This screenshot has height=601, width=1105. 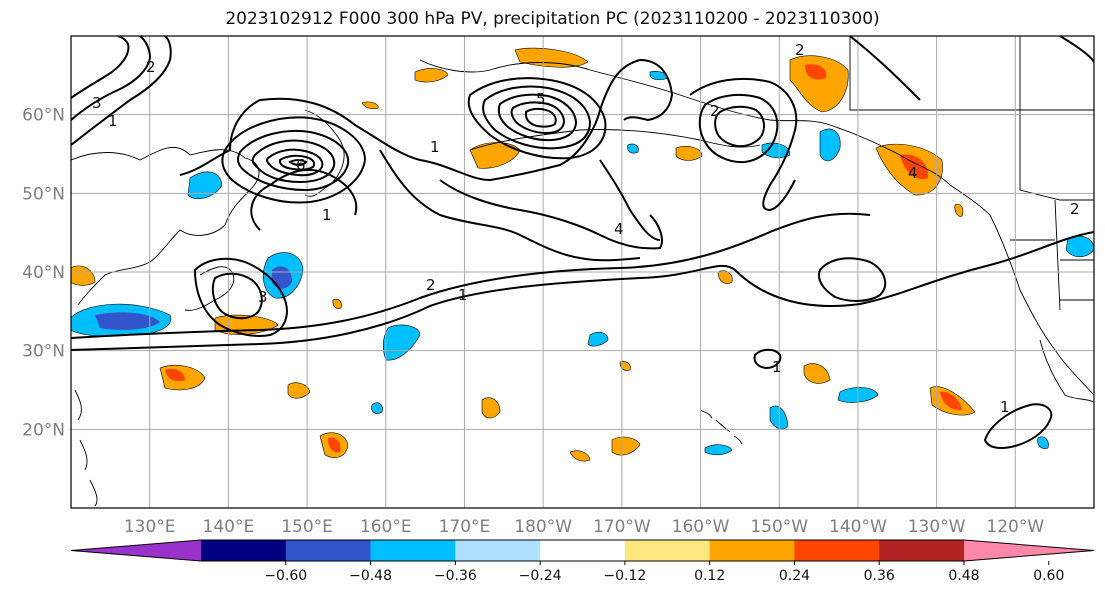 I want to click on contour-high-eq, so click(x=304, y=199).